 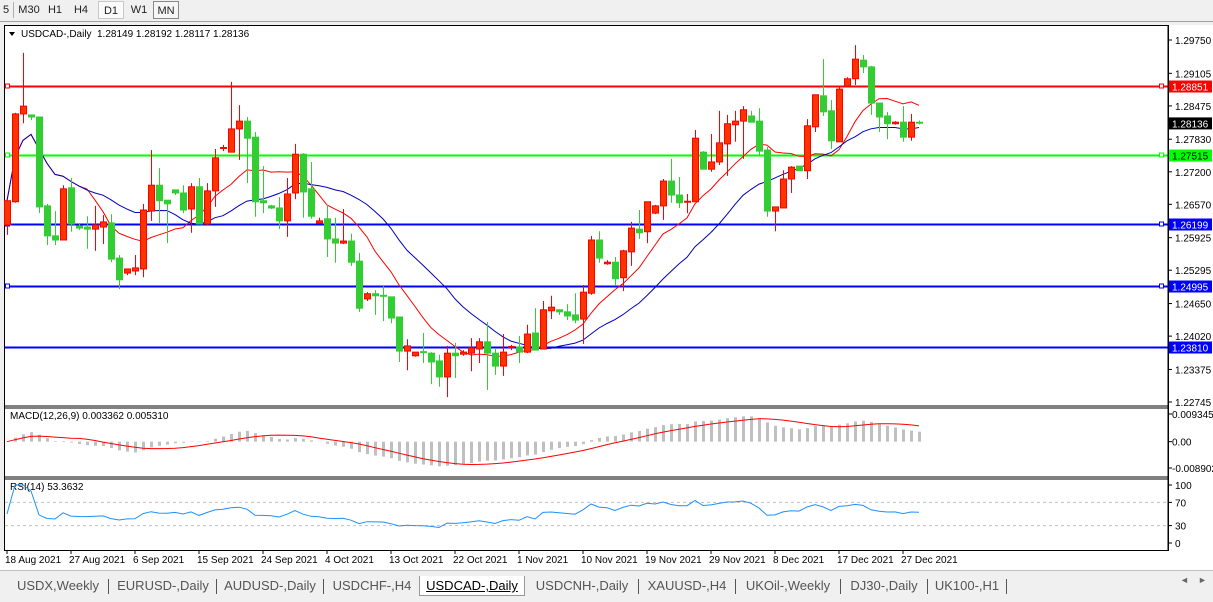 I want to click on price-tick-label: 1.24020, so click(x=1193, y=337).